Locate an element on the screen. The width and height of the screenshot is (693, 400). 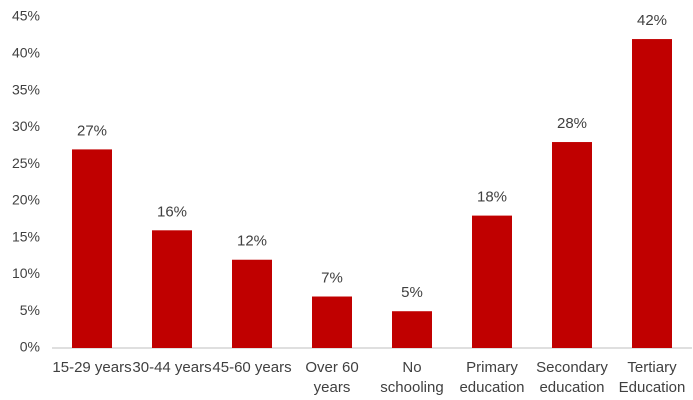
value-label: 12% is located at coordinates (252, 241).